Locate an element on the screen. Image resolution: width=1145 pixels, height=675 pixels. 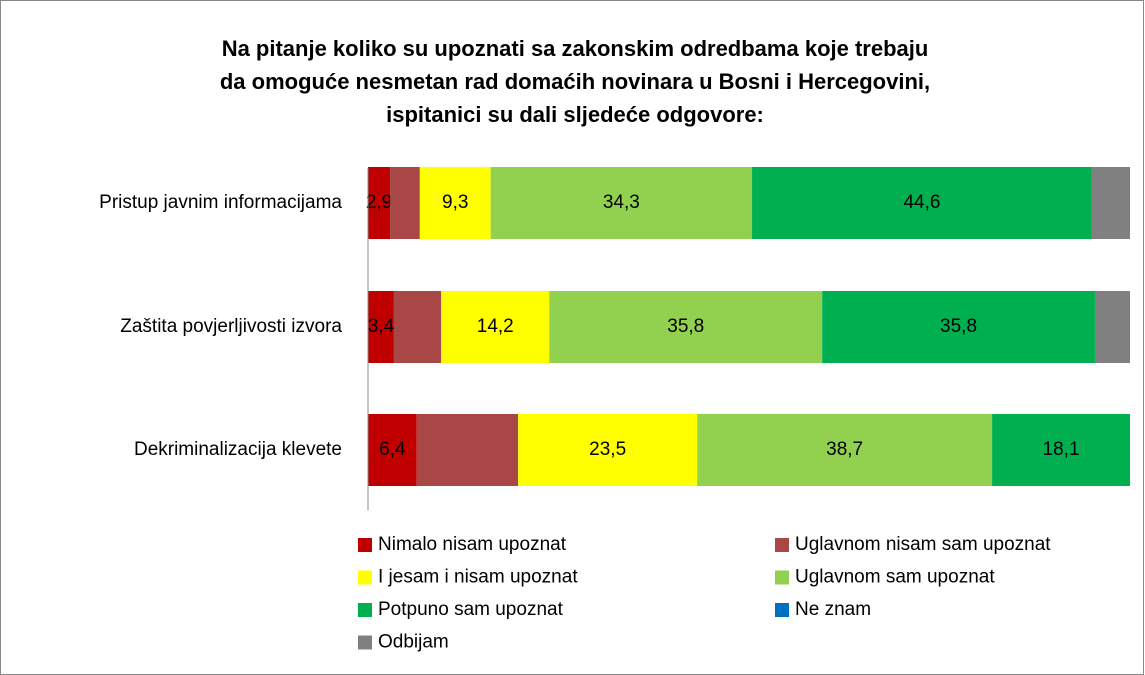
data-label: 38,7 is located at coordinates (844, 449).